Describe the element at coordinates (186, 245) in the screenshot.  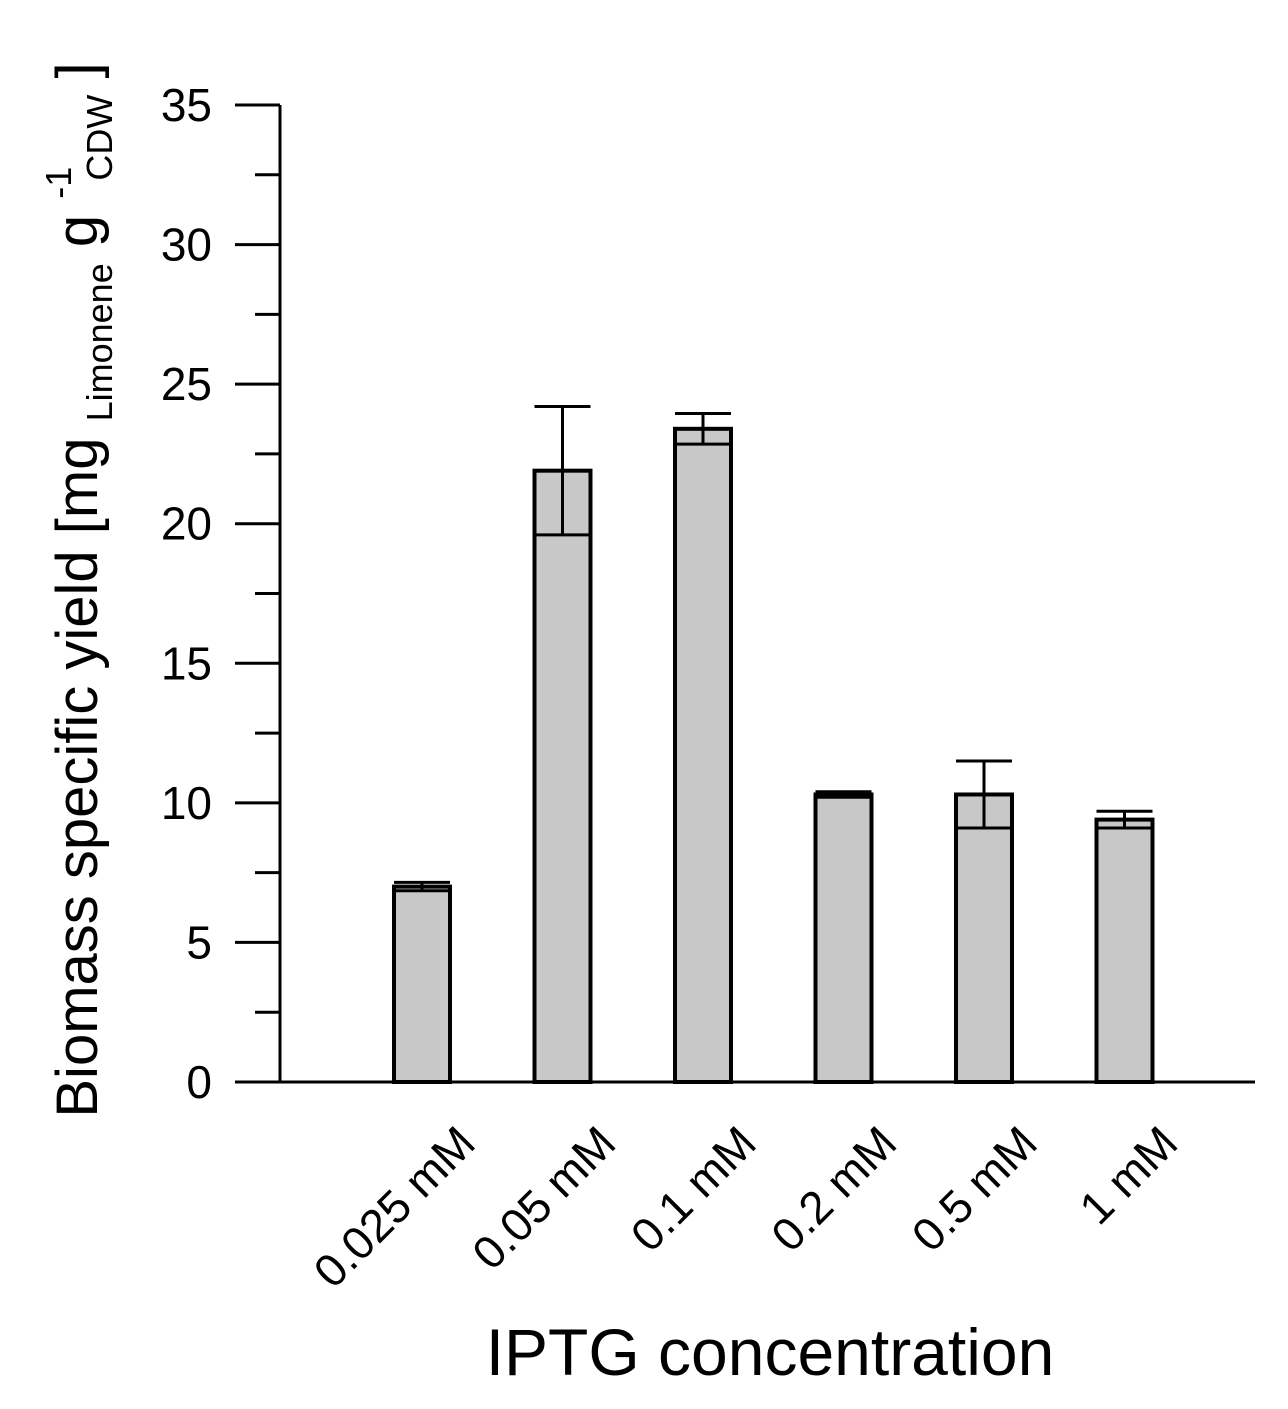
I see `y-tick-label: 30` at that location.